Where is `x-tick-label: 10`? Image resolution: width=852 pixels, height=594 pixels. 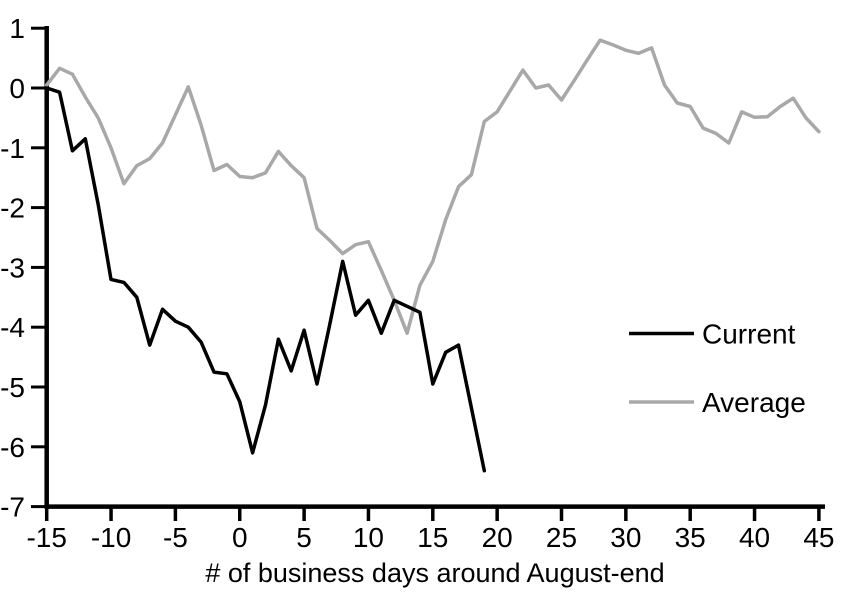 x-tick-label: 10 is located at coordinates (368, 537).